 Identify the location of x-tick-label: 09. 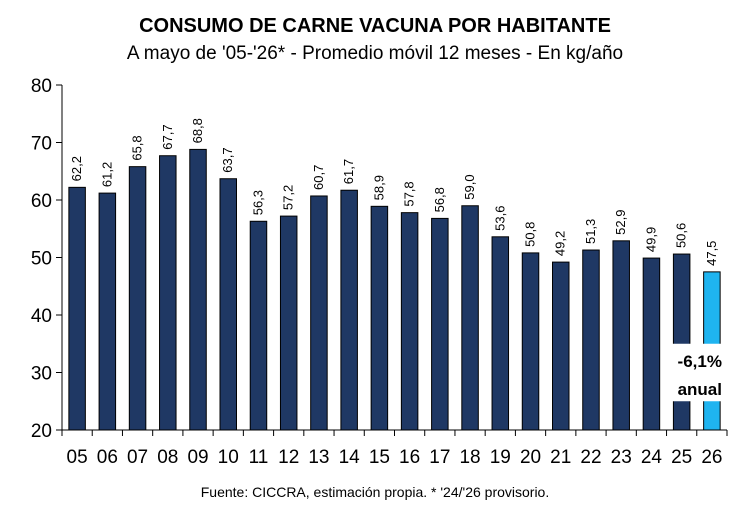
(197, 457).